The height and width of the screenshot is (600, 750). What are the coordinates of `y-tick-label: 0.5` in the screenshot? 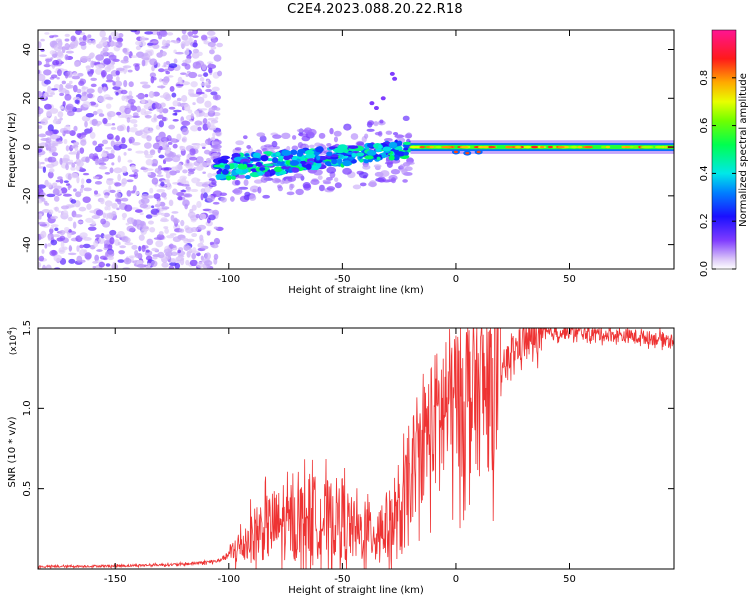 It's located at (27, 489).